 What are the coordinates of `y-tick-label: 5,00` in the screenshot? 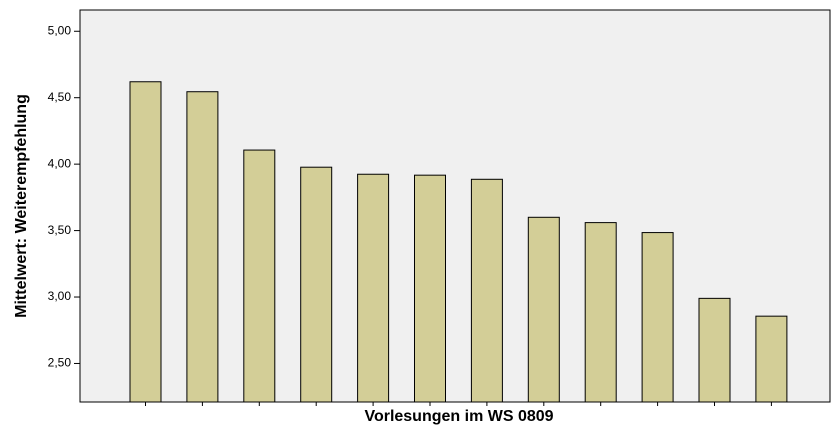 It's located at (60, 30).